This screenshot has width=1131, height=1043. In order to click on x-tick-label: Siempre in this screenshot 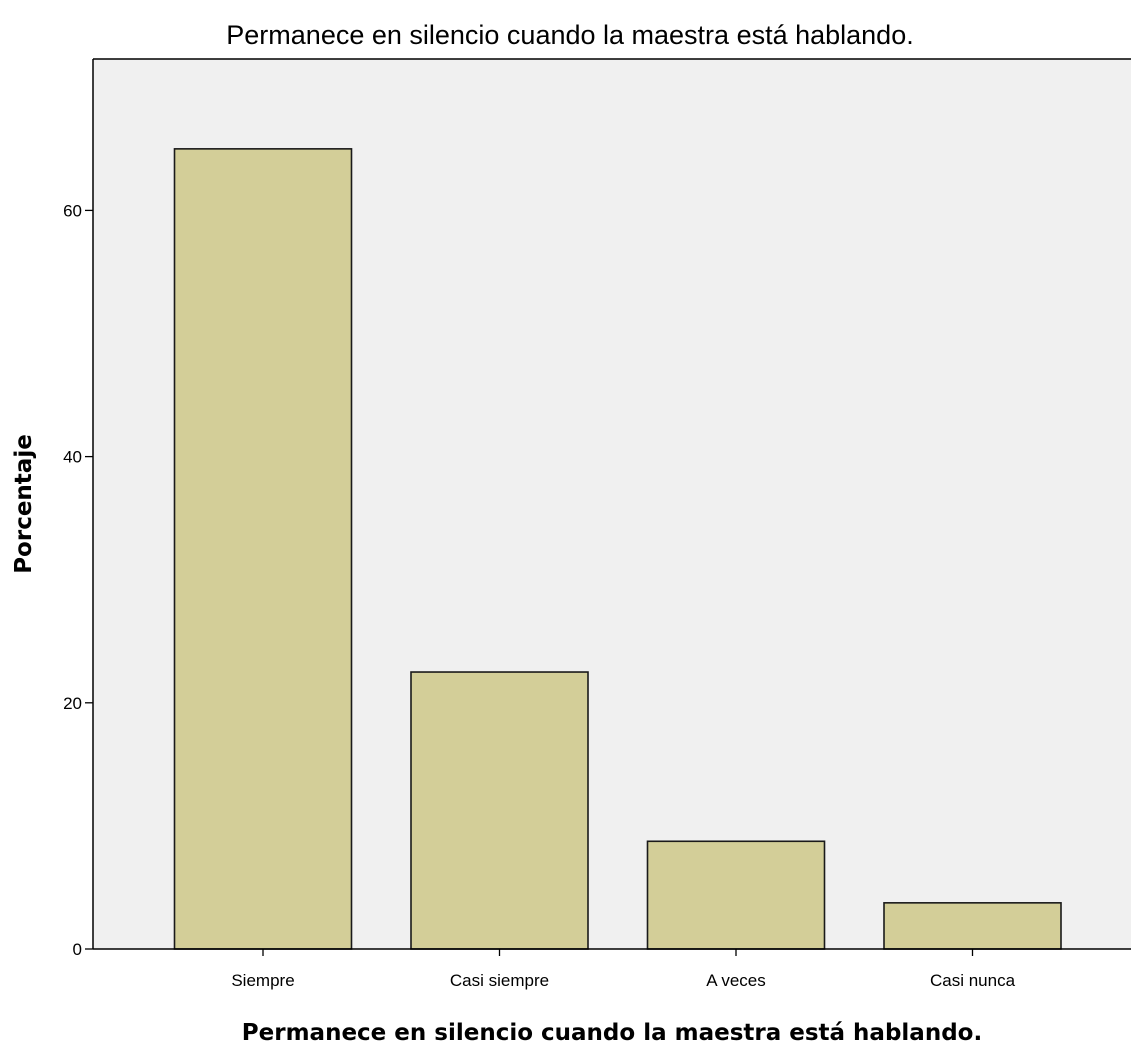, I will do `click(262, 980)`.